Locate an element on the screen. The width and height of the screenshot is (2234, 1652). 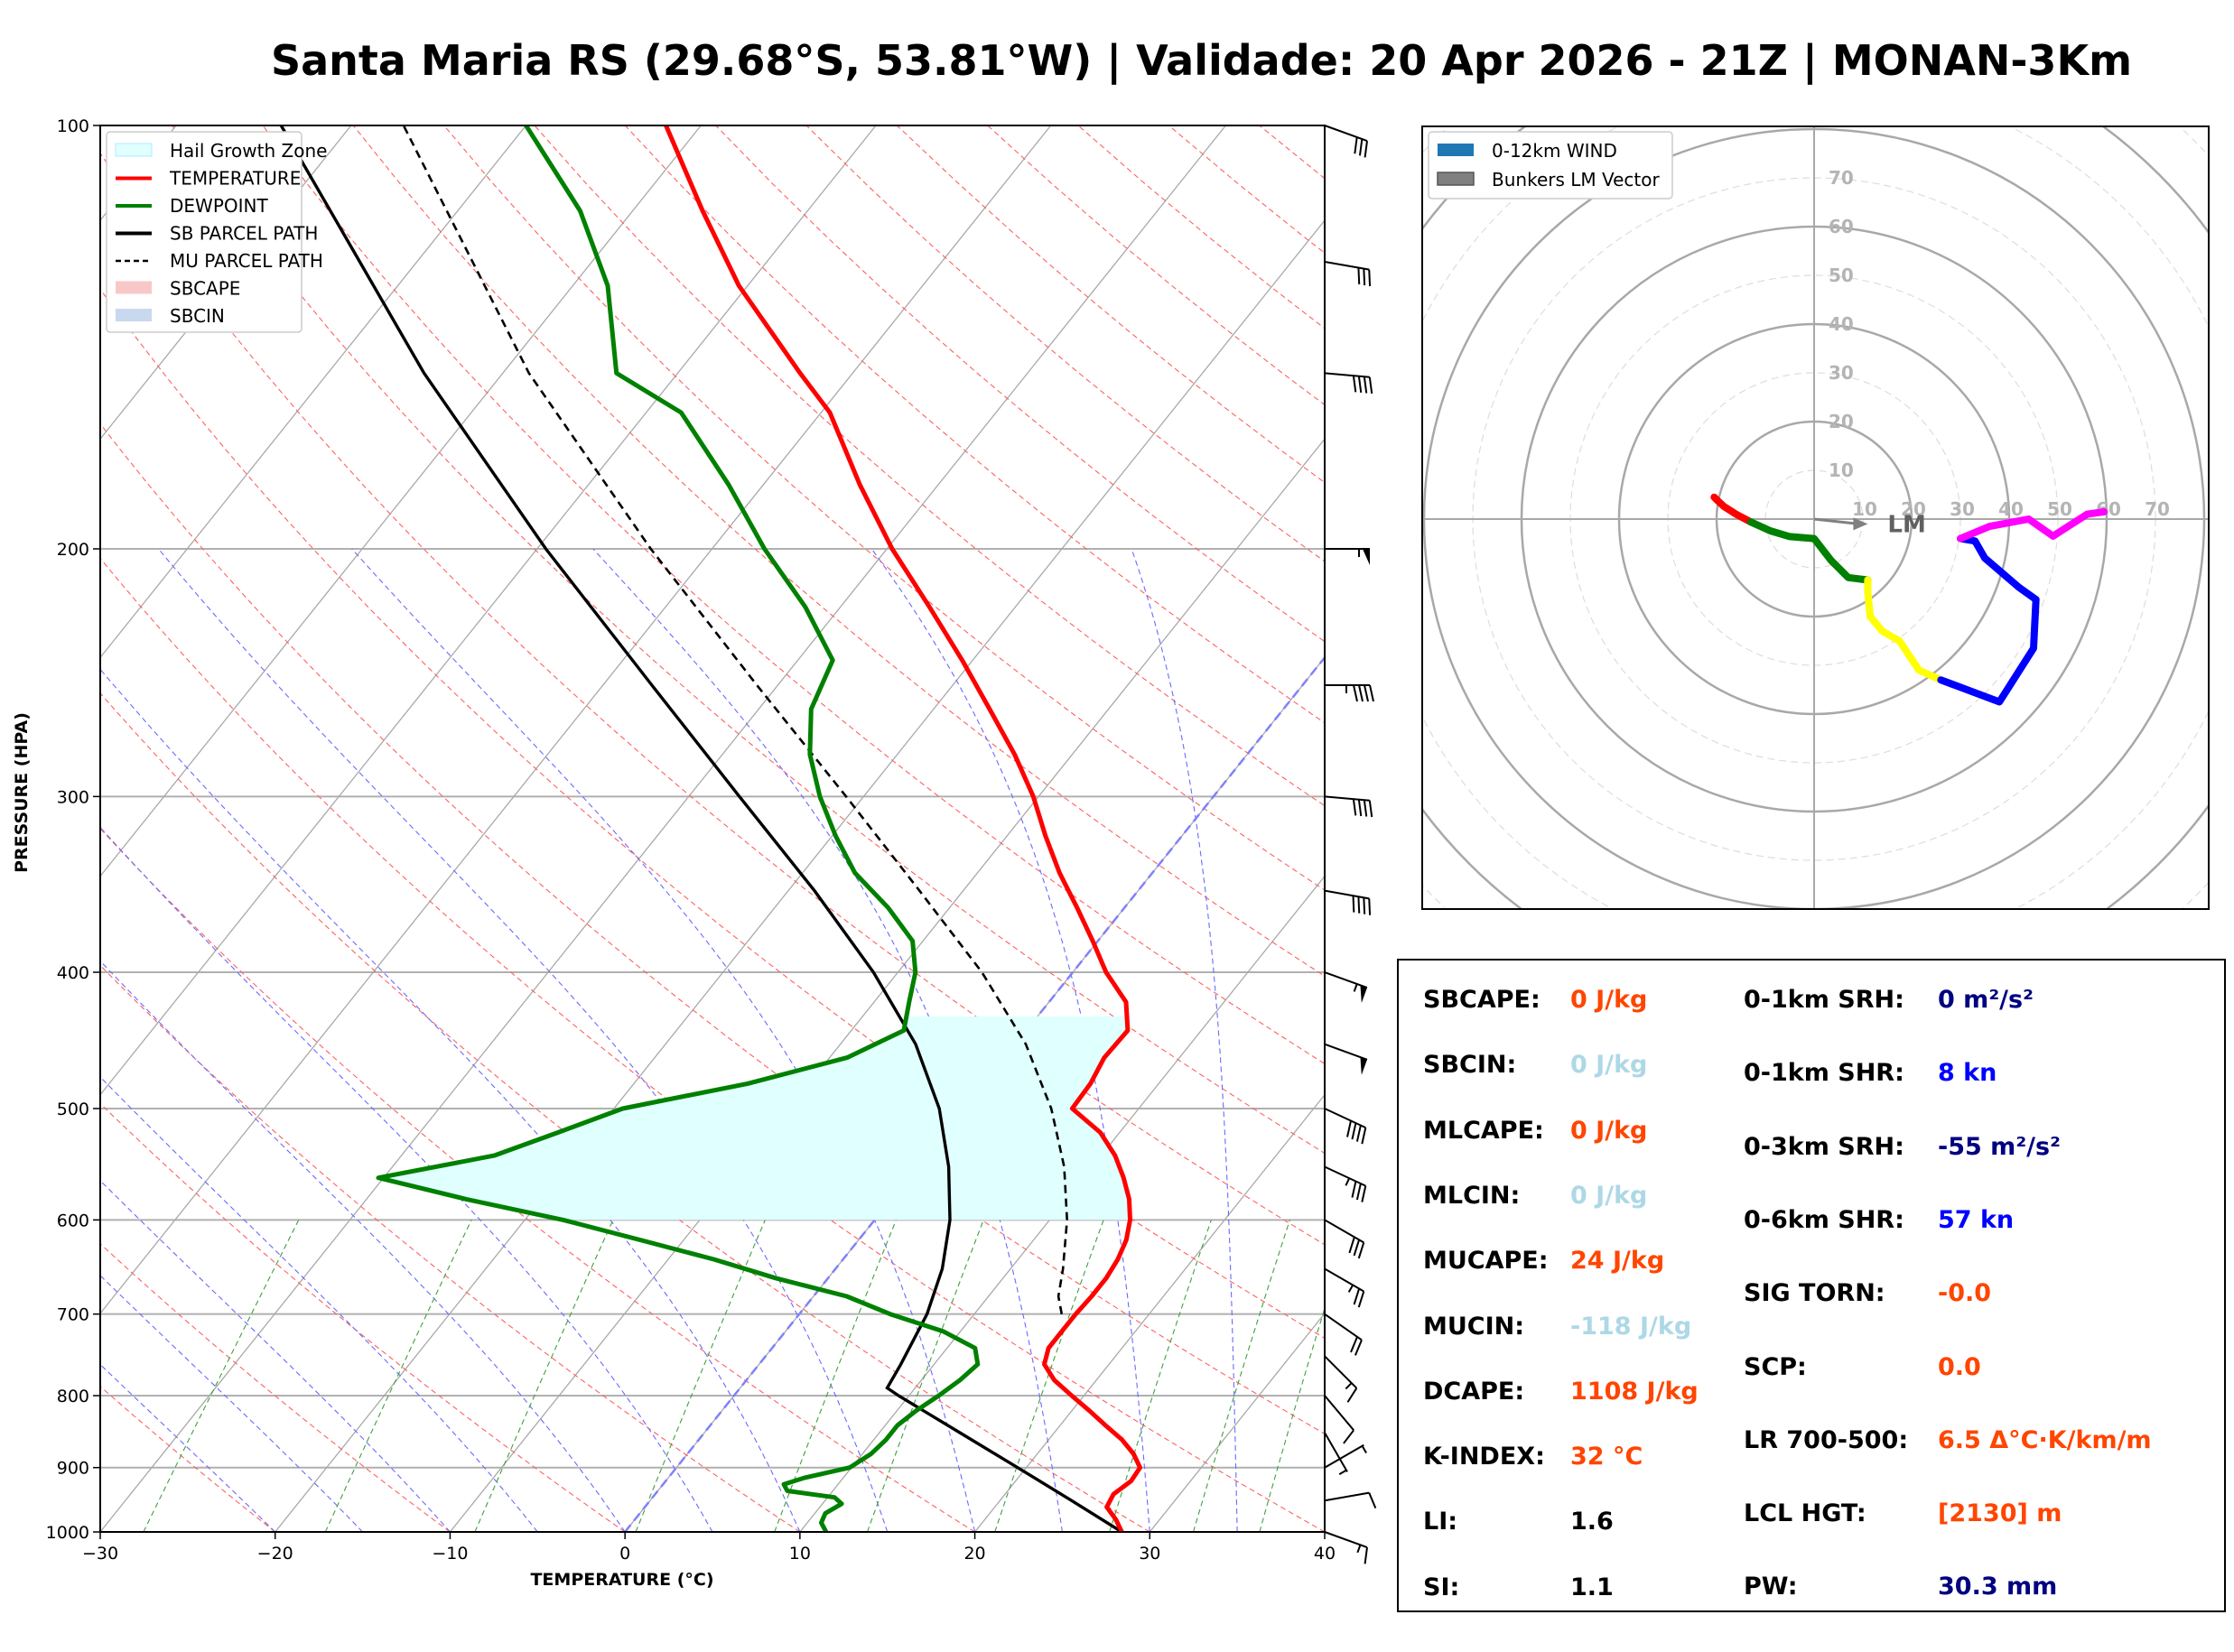
skewt-legend-entry: DEWPOINT is located at coordinates (192, 206).